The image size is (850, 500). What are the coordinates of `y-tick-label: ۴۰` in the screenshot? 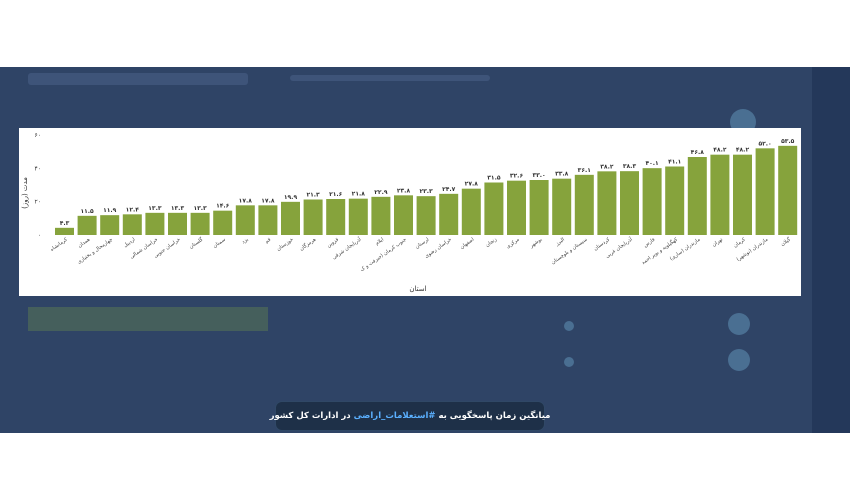 It's located at (38, 168).